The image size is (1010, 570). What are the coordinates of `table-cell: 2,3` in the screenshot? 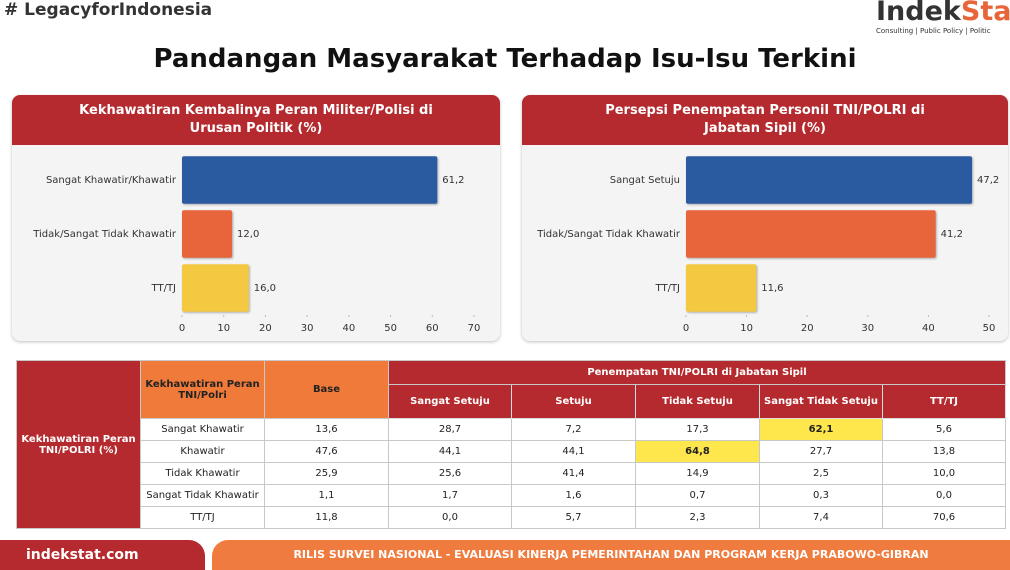 It's located at (697, 517).